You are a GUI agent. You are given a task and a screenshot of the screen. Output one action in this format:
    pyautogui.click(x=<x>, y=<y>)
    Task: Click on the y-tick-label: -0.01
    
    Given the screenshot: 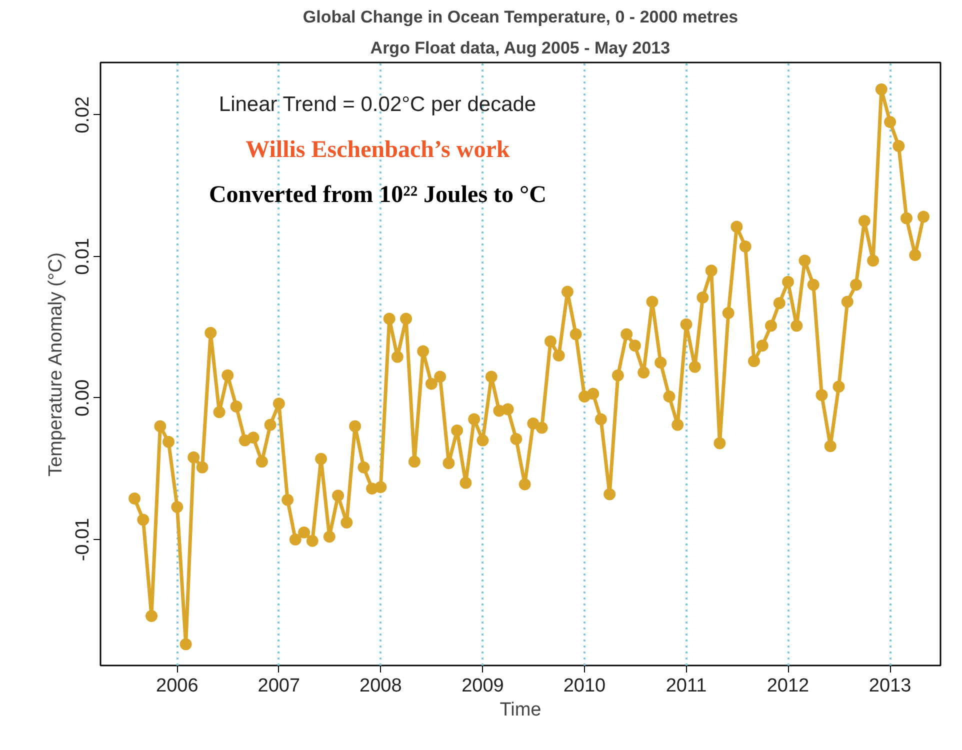 What is the action you would take?
    pyautogui.click(x=83, y=540)
    